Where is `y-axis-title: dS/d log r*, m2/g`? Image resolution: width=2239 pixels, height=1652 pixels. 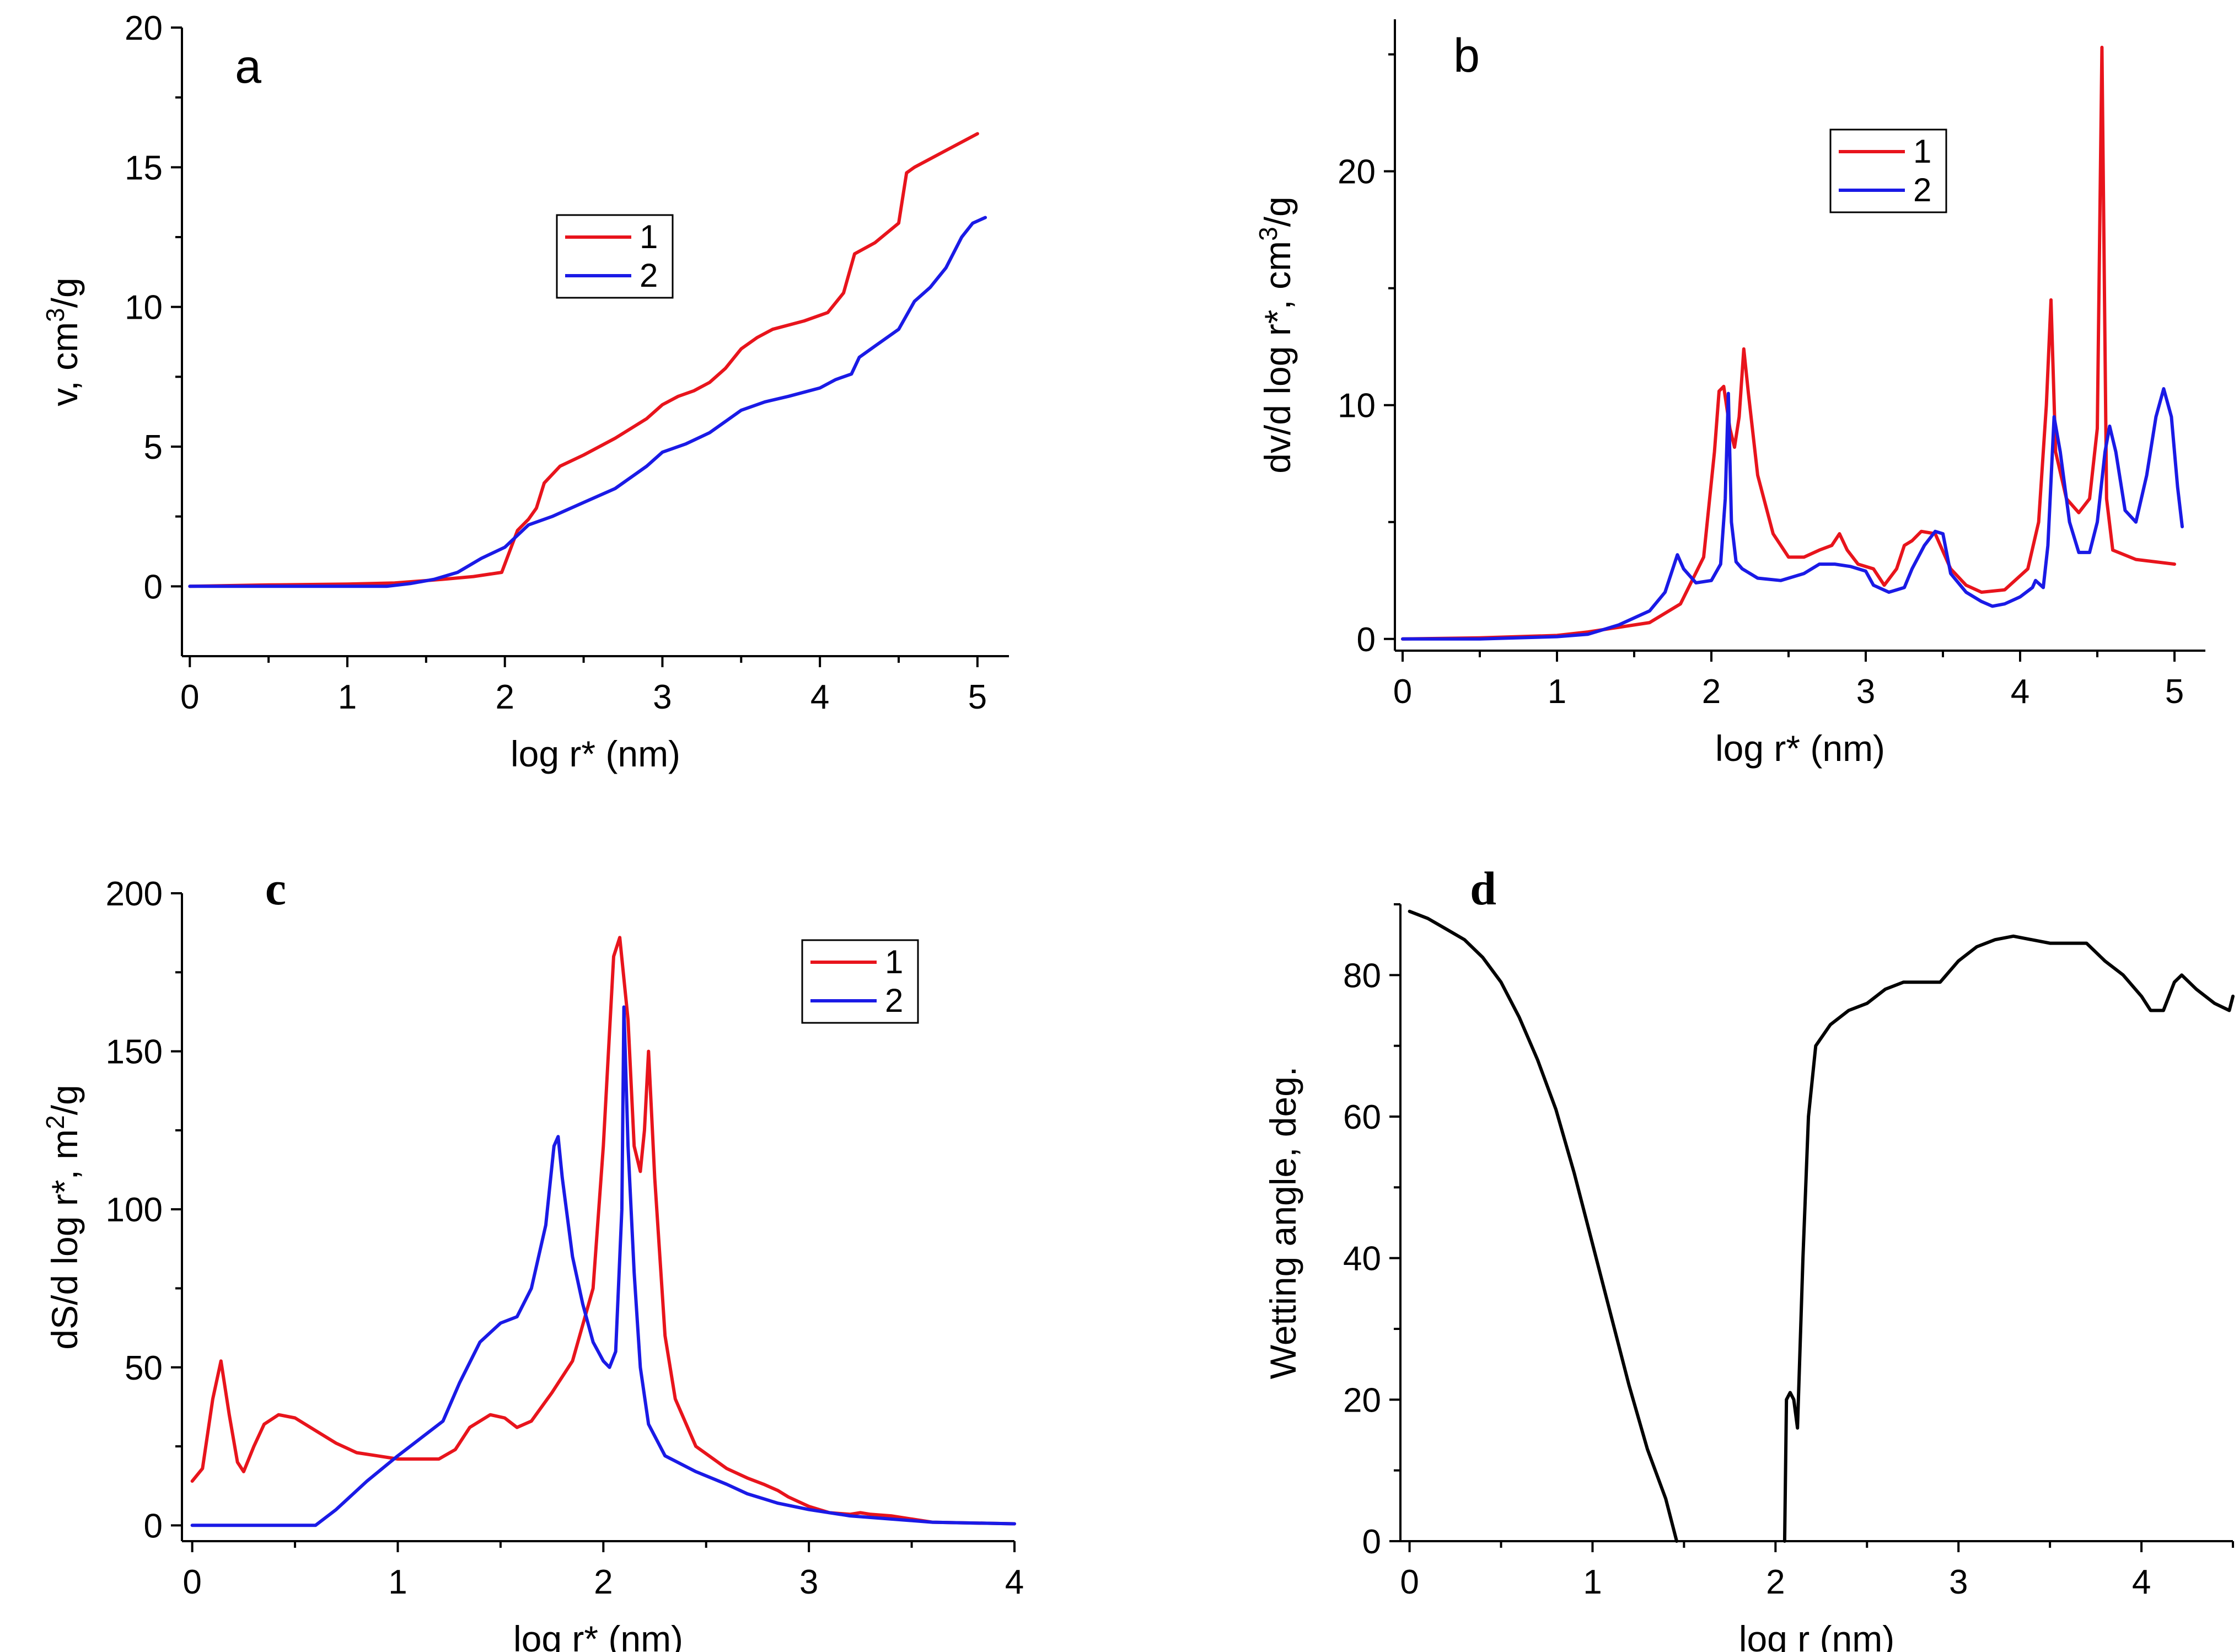 y-axis-title: dS/d log r*, m2/g is located at coordinates (63, 1217).